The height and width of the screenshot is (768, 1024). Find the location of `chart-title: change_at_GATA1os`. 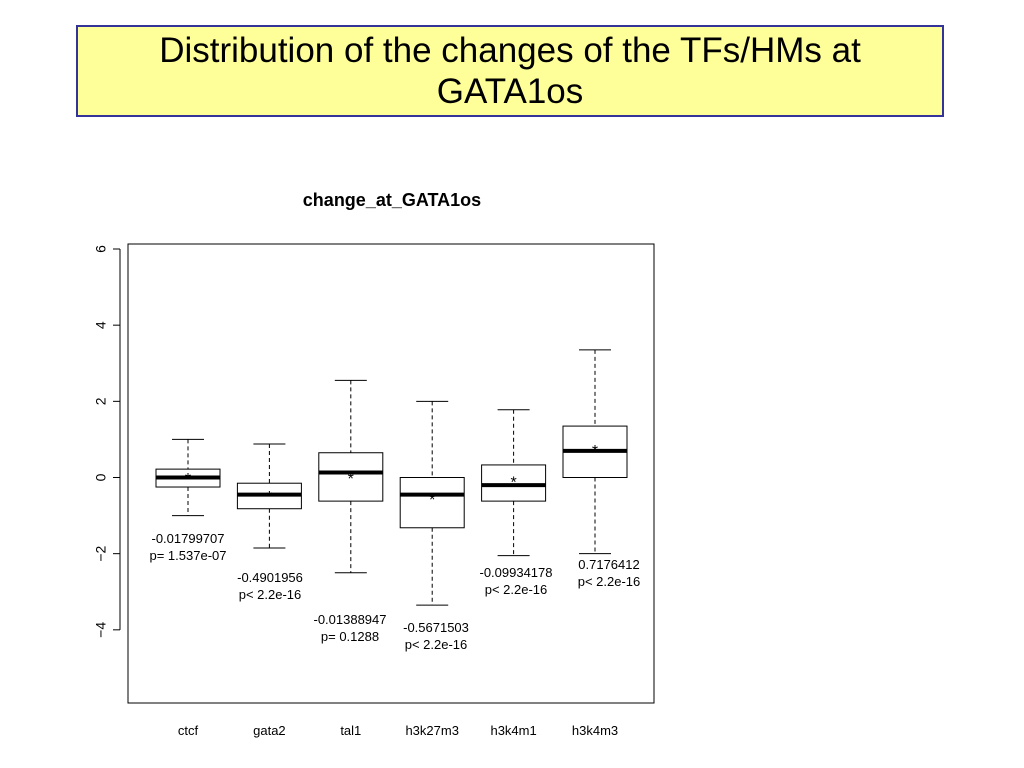

chart-title: change_at_GATA1os is located at coordinates (392, 200).